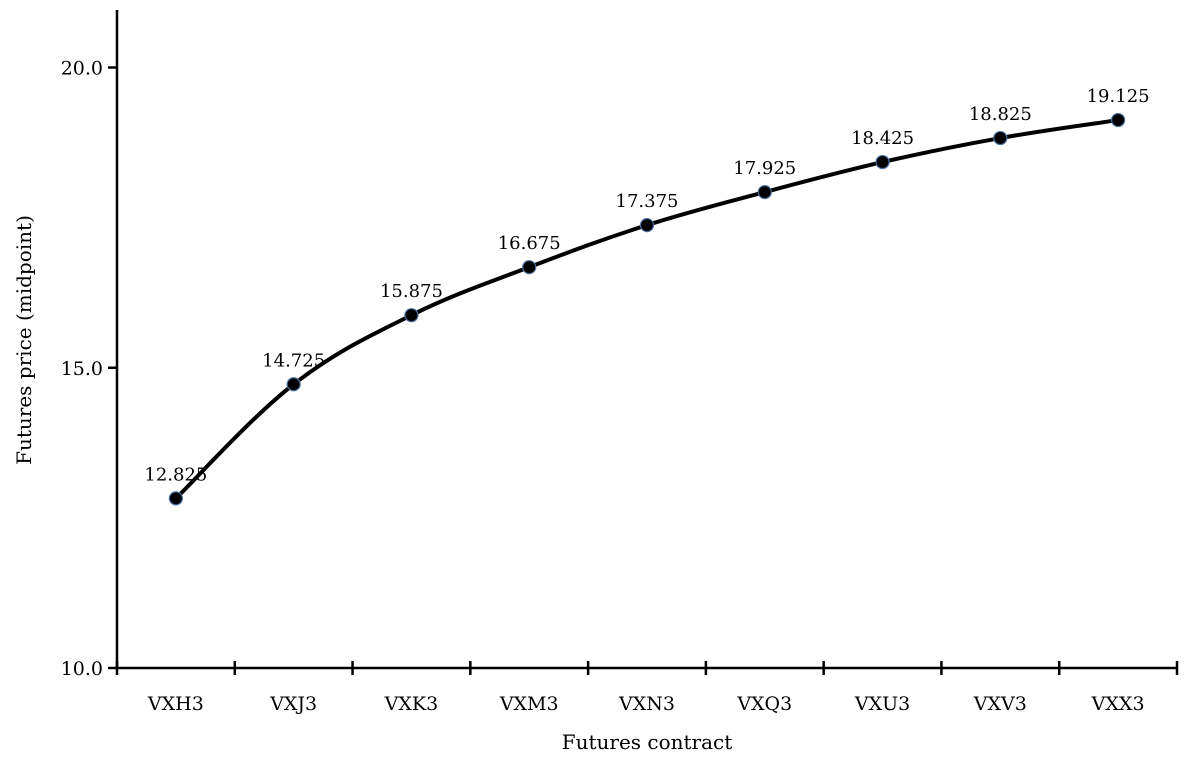 The width and height of the screenshot is (1187, 760). What do you see at coordinates (882, 704) in the screenshot?
I see `x-tick-label: VXU3` at bounding box center [882, 704].